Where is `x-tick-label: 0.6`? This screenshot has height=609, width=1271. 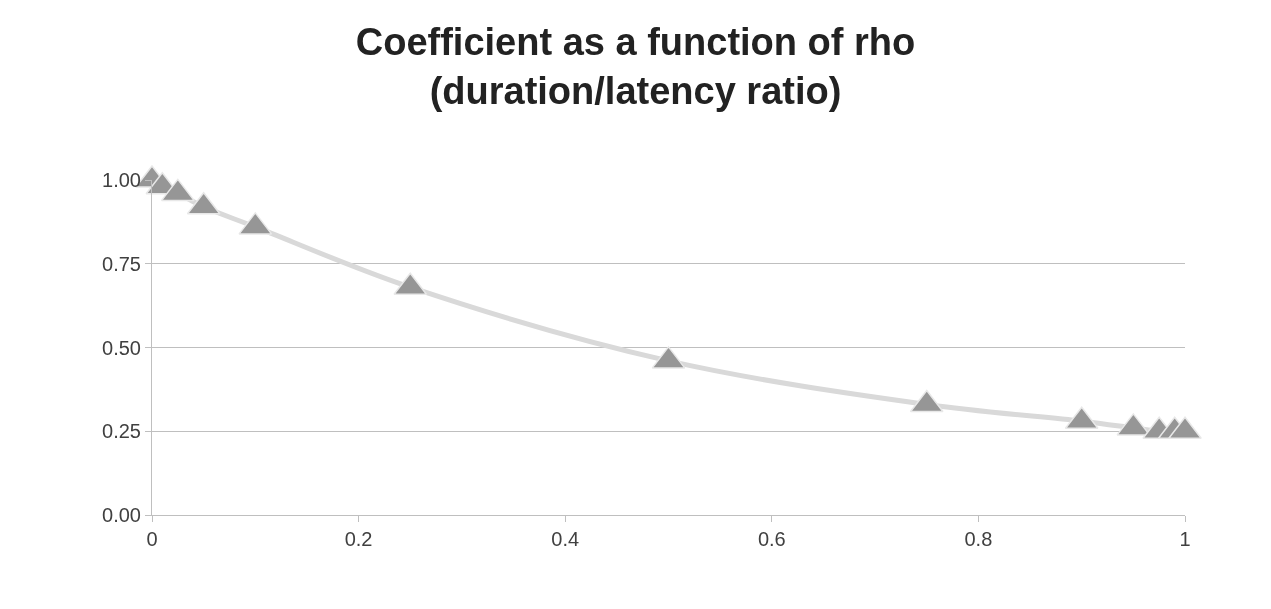
x-tick-label: 0.6 is located at coordinates (771, 539).